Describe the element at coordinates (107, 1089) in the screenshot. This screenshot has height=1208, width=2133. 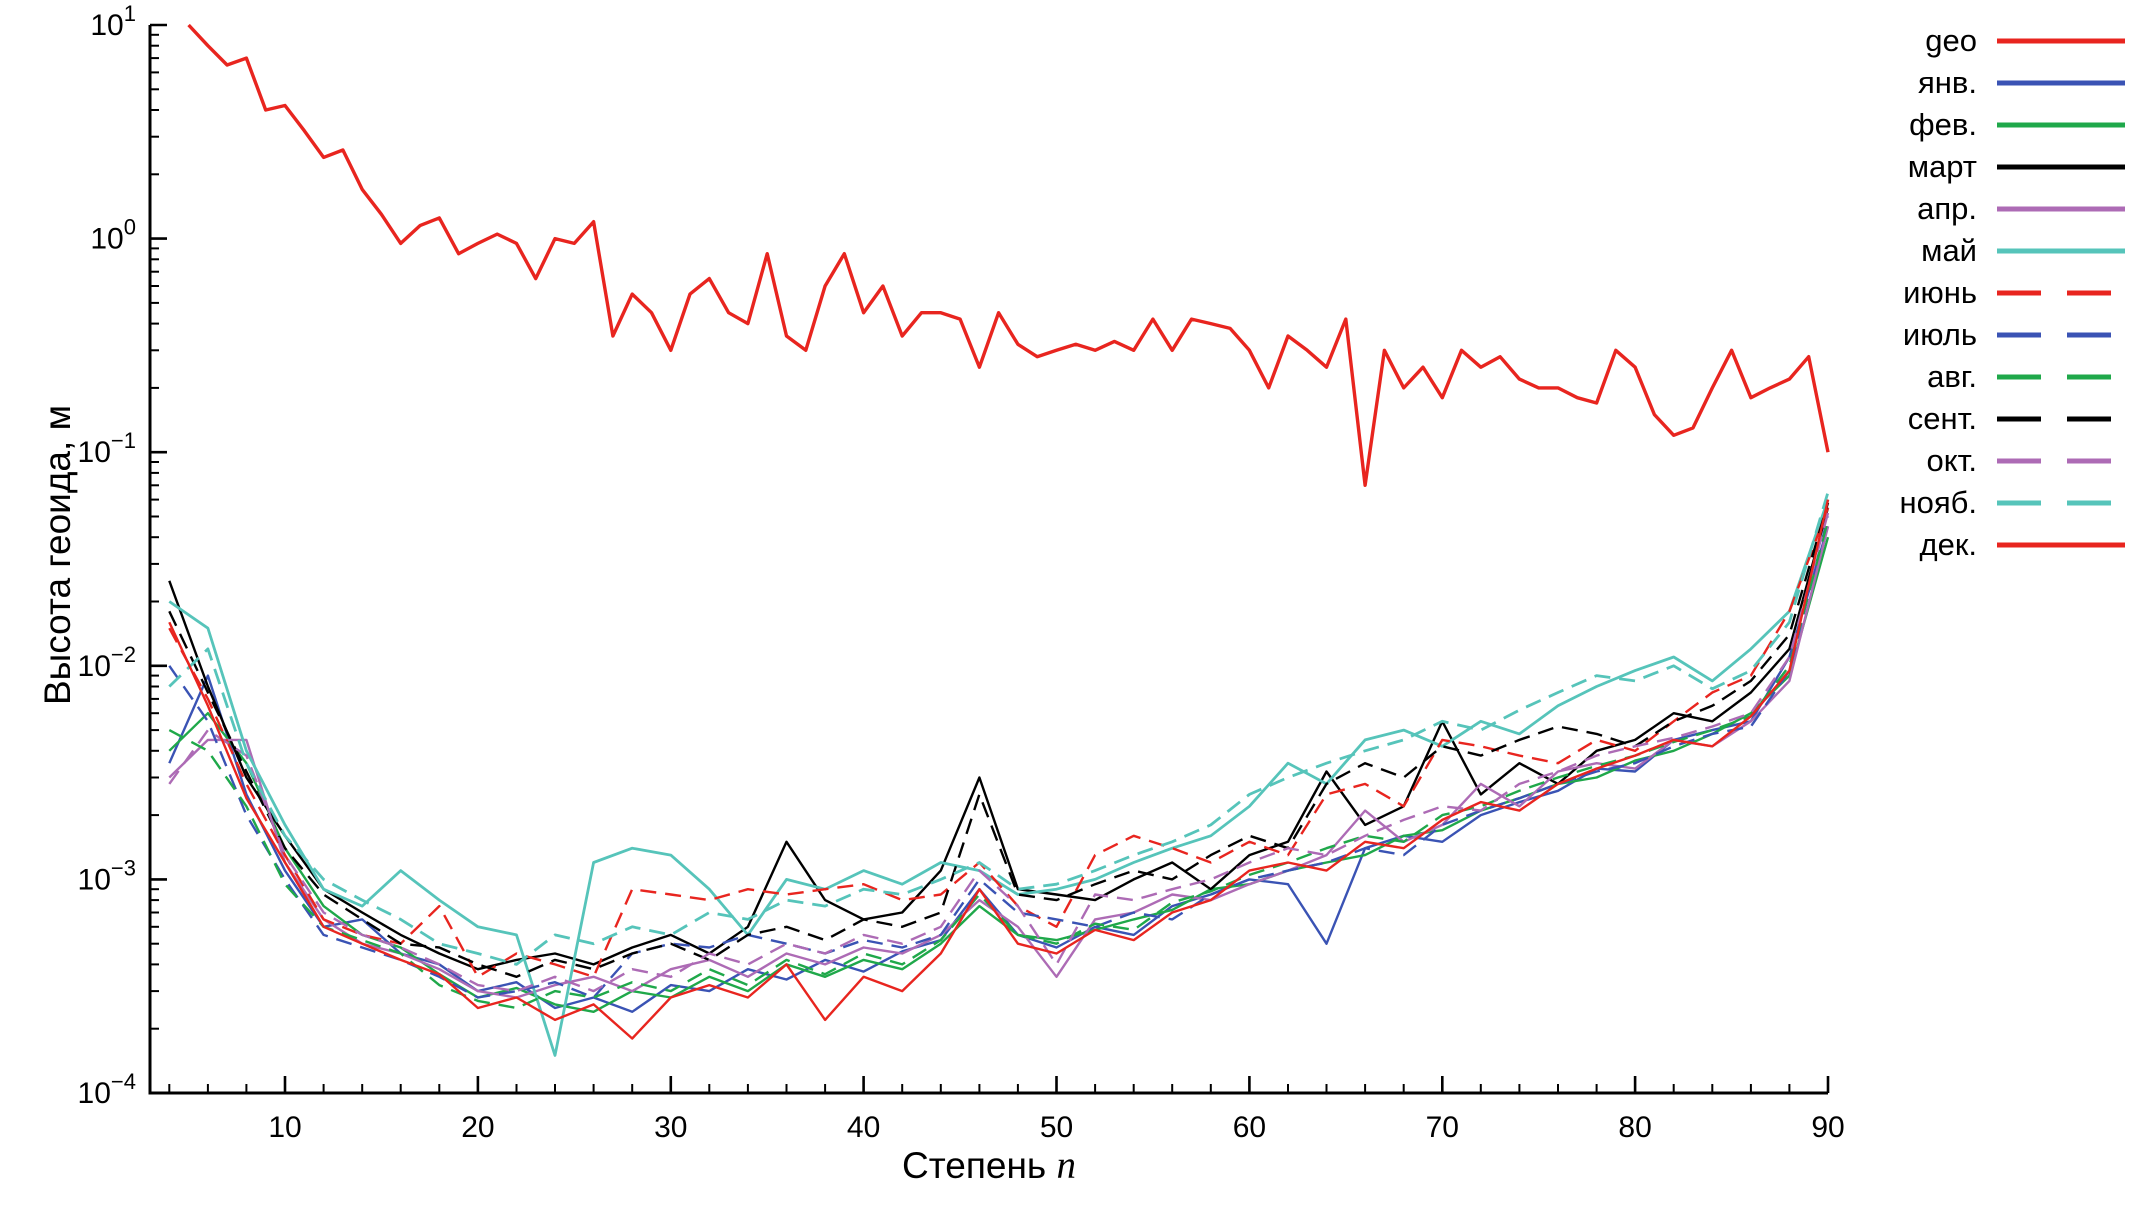
I see `y-tick-label: 10⁻⁴` at that location.